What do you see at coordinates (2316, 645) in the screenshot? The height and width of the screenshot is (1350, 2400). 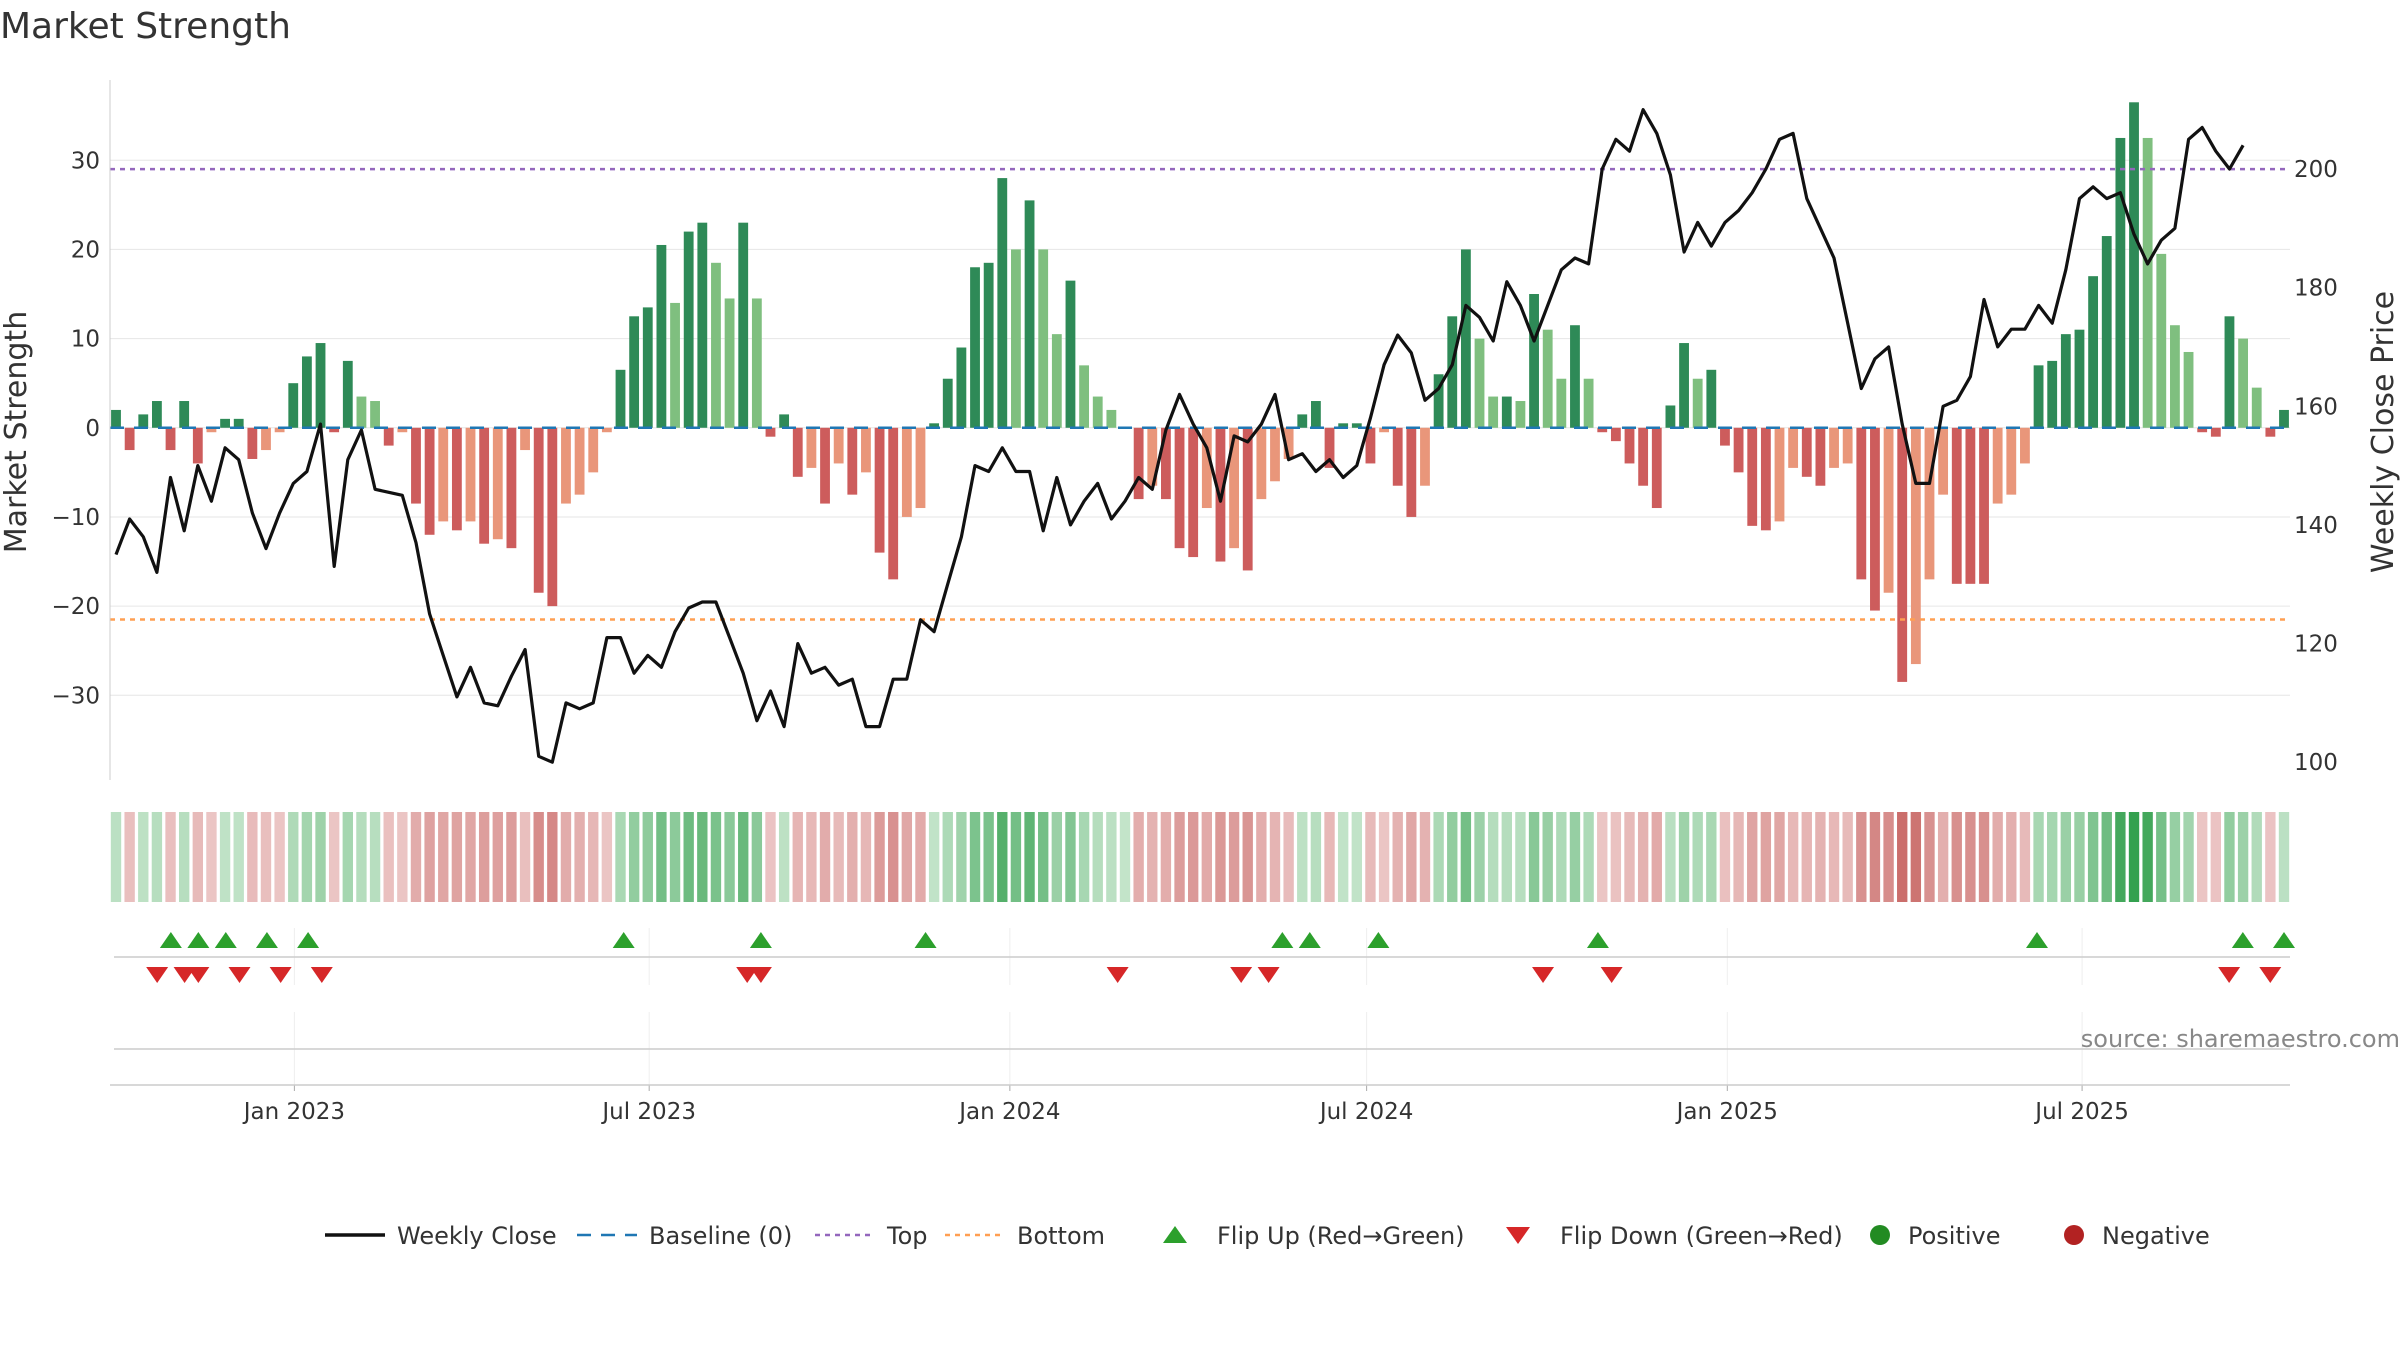 I see `y2-tick-label: 120` at bounding box center [2316, 645].